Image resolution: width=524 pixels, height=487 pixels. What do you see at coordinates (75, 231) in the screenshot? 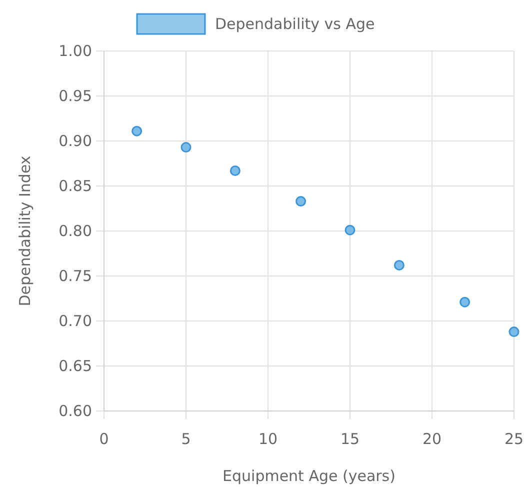
I see `y-tick-label: 0.80` at bounding box center [75, 231].